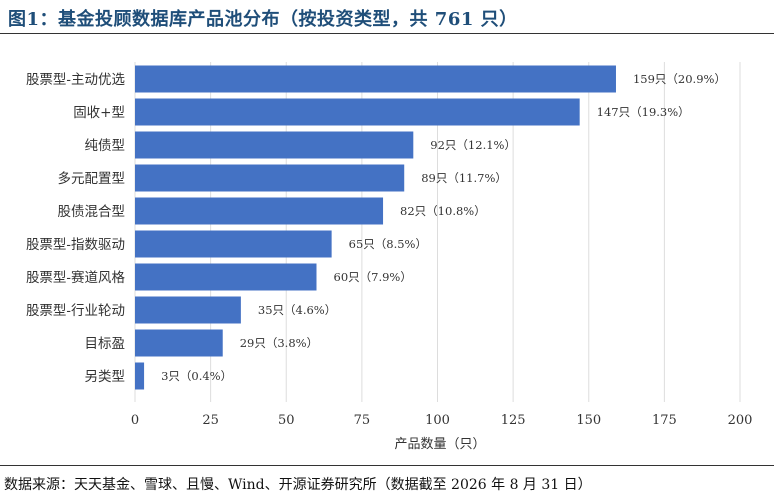  I want to click on bar-data-label: 65只（8.5%）, so click(388, 244).